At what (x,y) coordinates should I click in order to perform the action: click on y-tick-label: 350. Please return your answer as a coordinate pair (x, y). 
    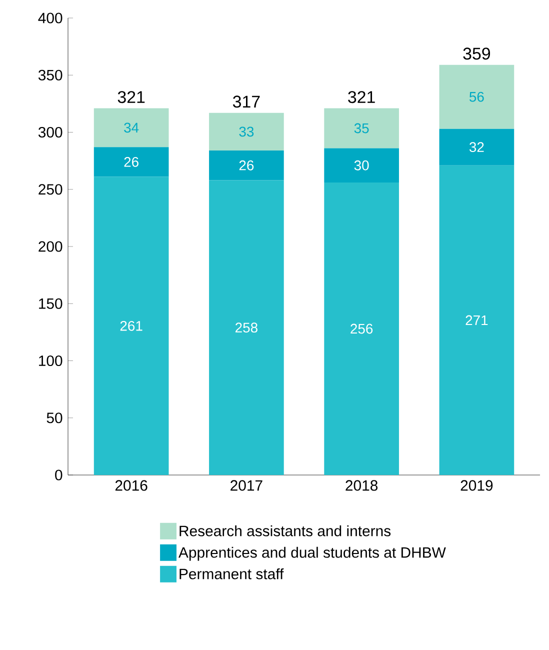
    Looking at the image, I should click on (50, 75).